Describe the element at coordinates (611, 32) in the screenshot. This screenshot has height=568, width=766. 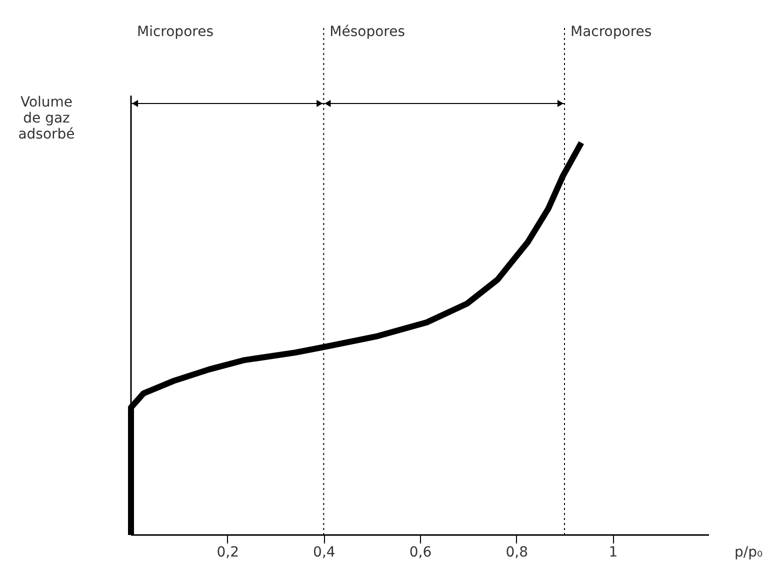
I see `text: Macropores` at that location.